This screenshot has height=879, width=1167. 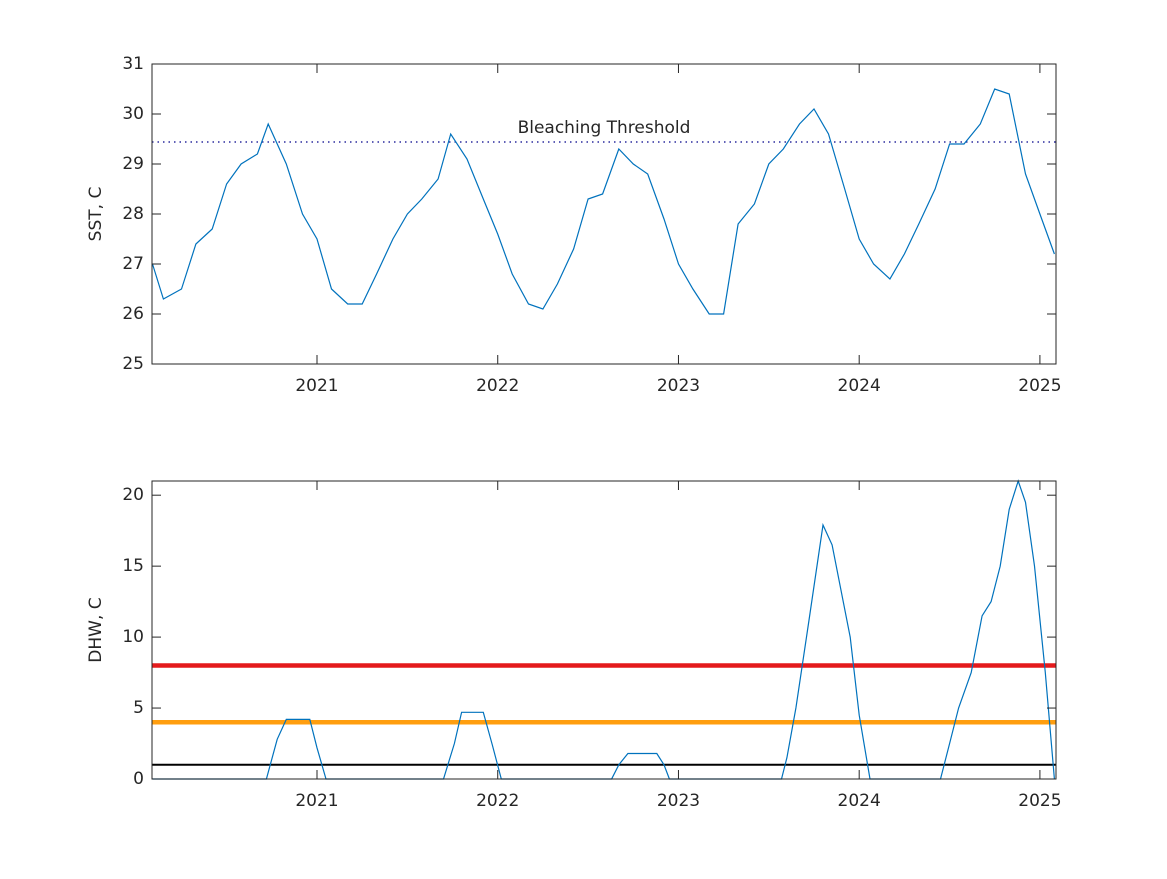 What do you see at coordinates (133, 566) in the screenshot?
I see `y-tick-label: 15` at bounding box center [133, 566].